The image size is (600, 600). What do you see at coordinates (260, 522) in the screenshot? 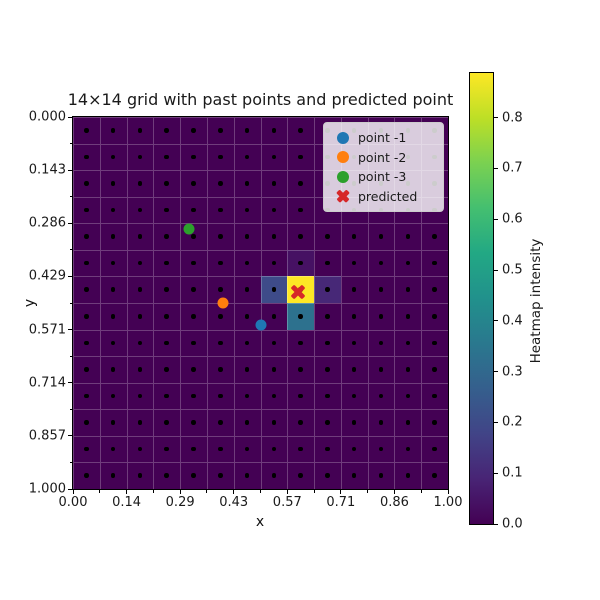
I see `x-axis-label: x` at bounding box center [260, 522].